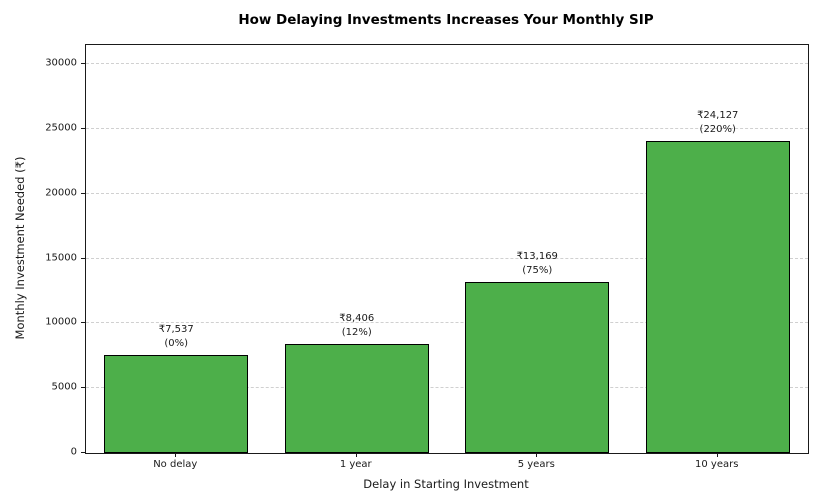 This screenshot has height=501, width=835. What do you see at coordinates (61, 258) in the screenshot?
I see `y-tick-label: 15000` at bounding box center [61, 258].